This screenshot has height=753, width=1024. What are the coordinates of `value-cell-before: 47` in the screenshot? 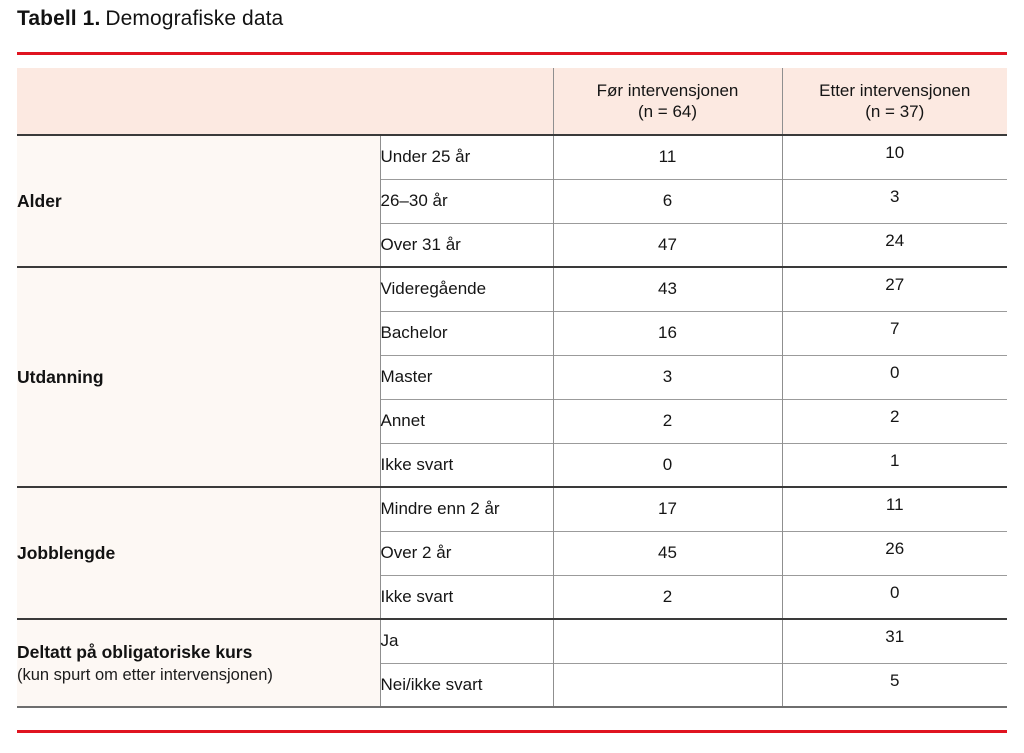 It's located at (667, 244).